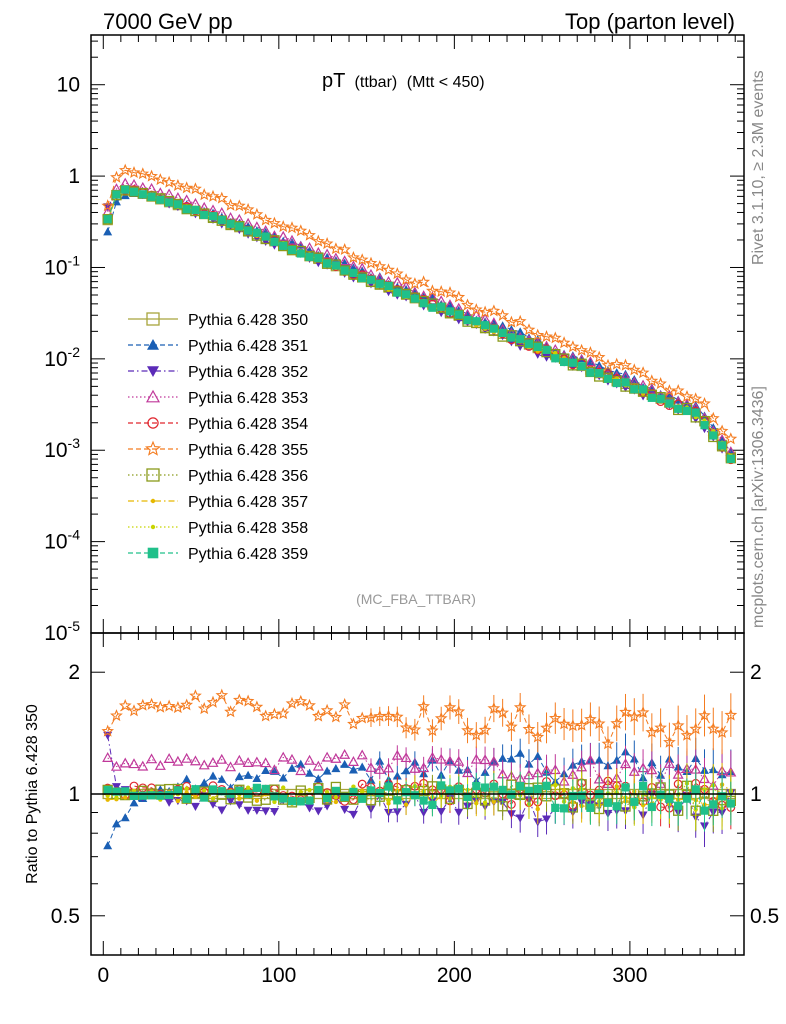 This screenshot has width=786, height=1024. What do you see at coordinates (248, 528) in the screenshot?
I see `legend-label: Pythia 6.428 358` at bounding box center [248, 528].